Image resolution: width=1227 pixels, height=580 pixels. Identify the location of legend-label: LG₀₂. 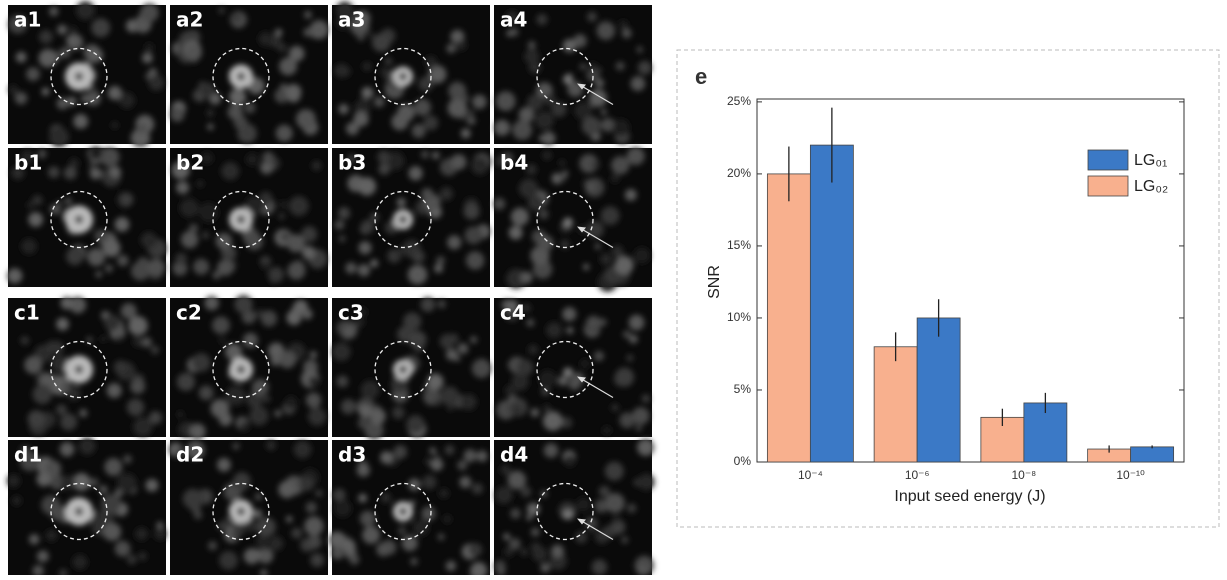
(1151, 186).